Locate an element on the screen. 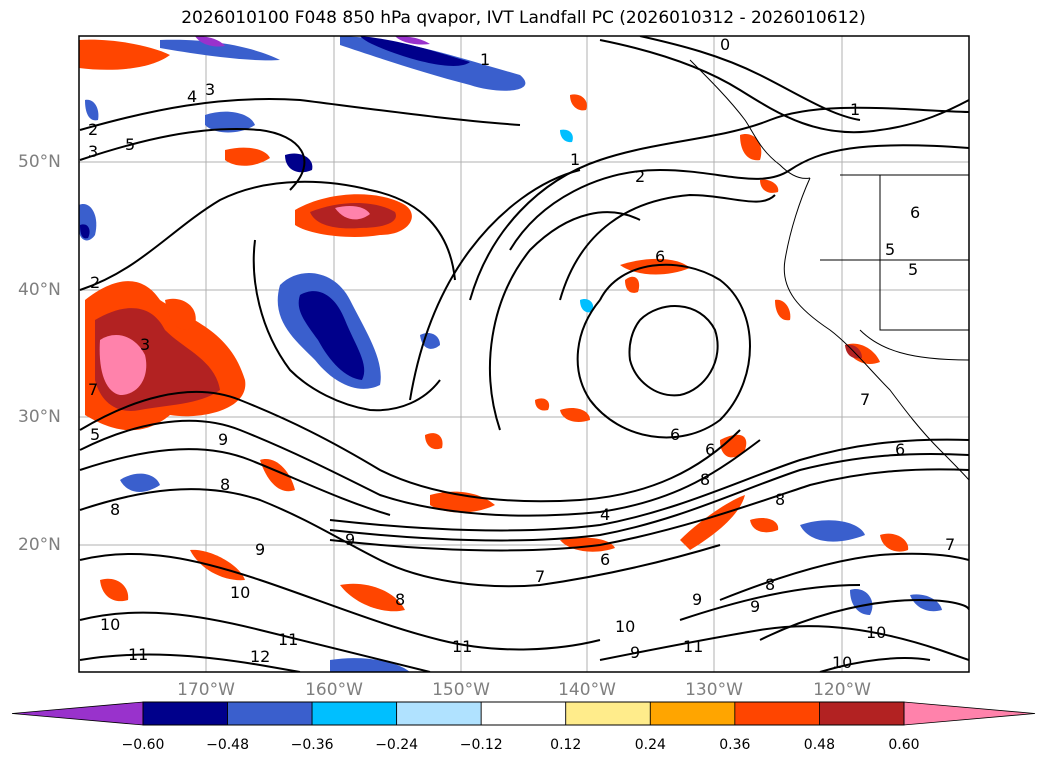 This screenshot has width=1047, height=765. colorbar-tick-label: −0.48 is located at coordinates (227, 745).